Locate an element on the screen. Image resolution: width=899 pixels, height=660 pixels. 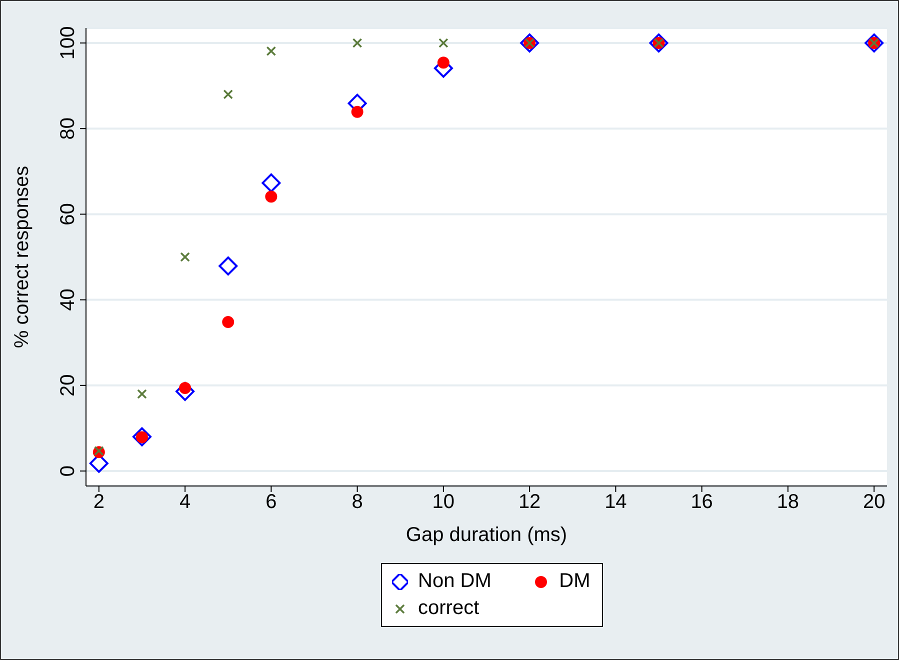
y-tick-label: 0 is located at coordinates (68, 471).